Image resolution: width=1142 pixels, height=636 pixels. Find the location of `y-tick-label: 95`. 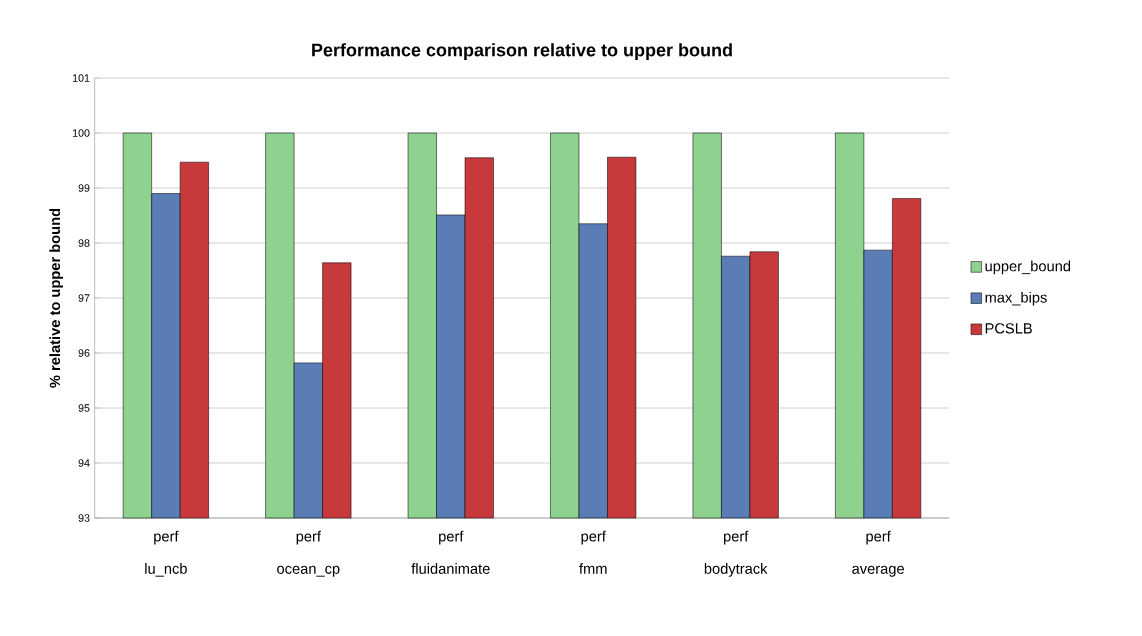

y-tick-label: 95 is located at coordinates (84, 408).